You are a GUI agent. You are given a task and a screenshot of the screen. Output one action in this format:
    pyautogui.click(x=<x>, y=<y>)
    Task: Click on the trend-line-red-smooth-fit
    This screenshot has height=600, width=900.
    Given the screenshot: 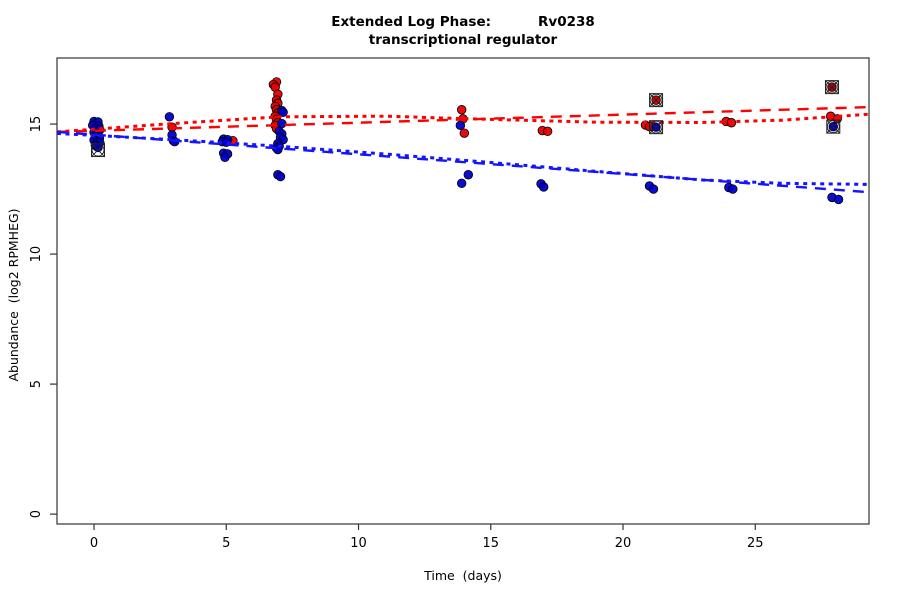 What is the action you would take?
    pyautogui.click(x=463, y=123)
    